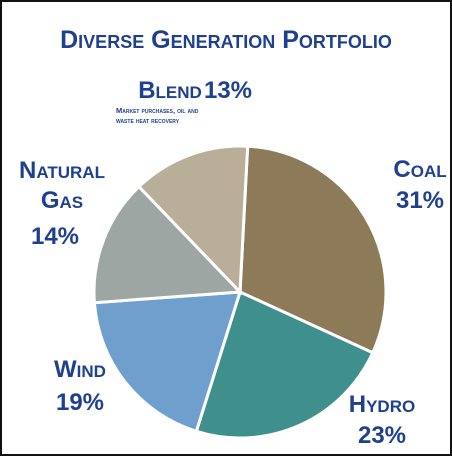  Describe the element at coordinates (80, 402) in the screenshot. I see `value-label: 19%` at that location.